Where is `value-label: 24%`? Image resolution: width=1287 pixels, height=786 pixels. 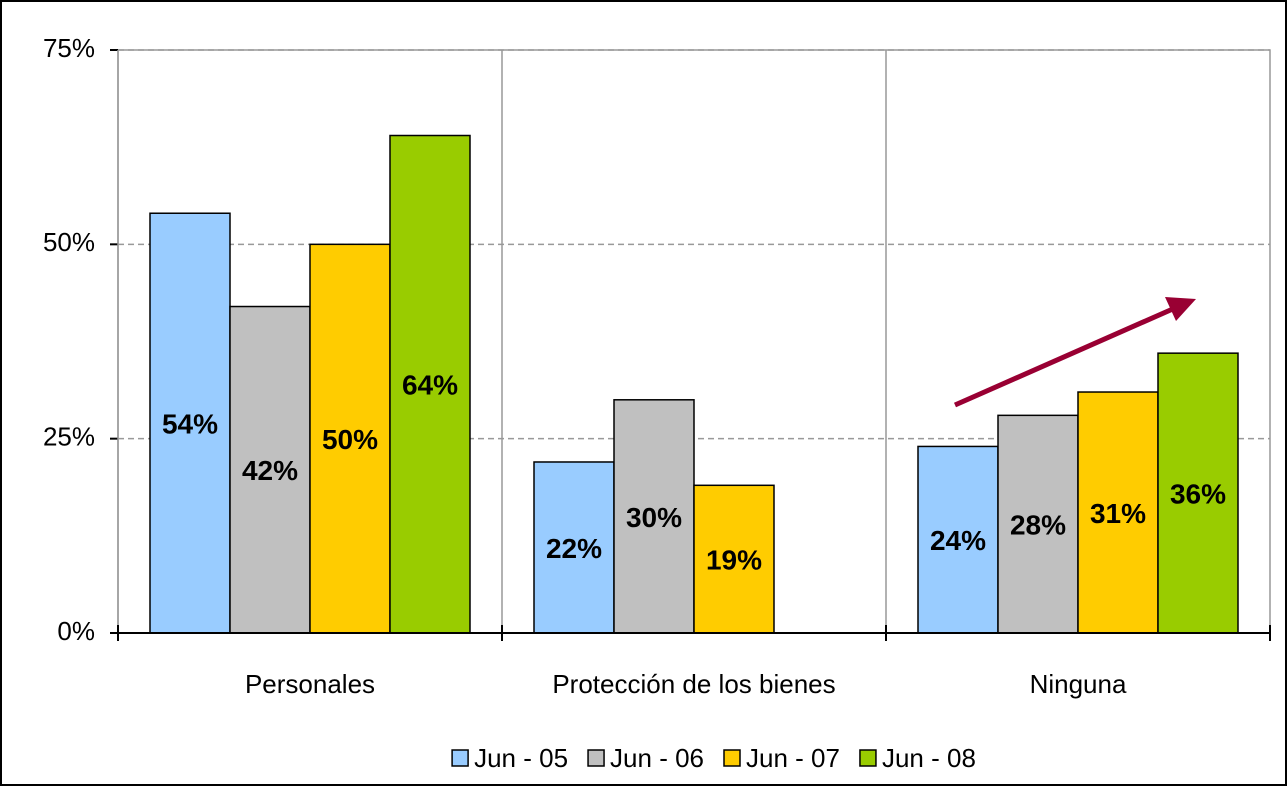 value-label: 24% is located at coordinates (958, 540).